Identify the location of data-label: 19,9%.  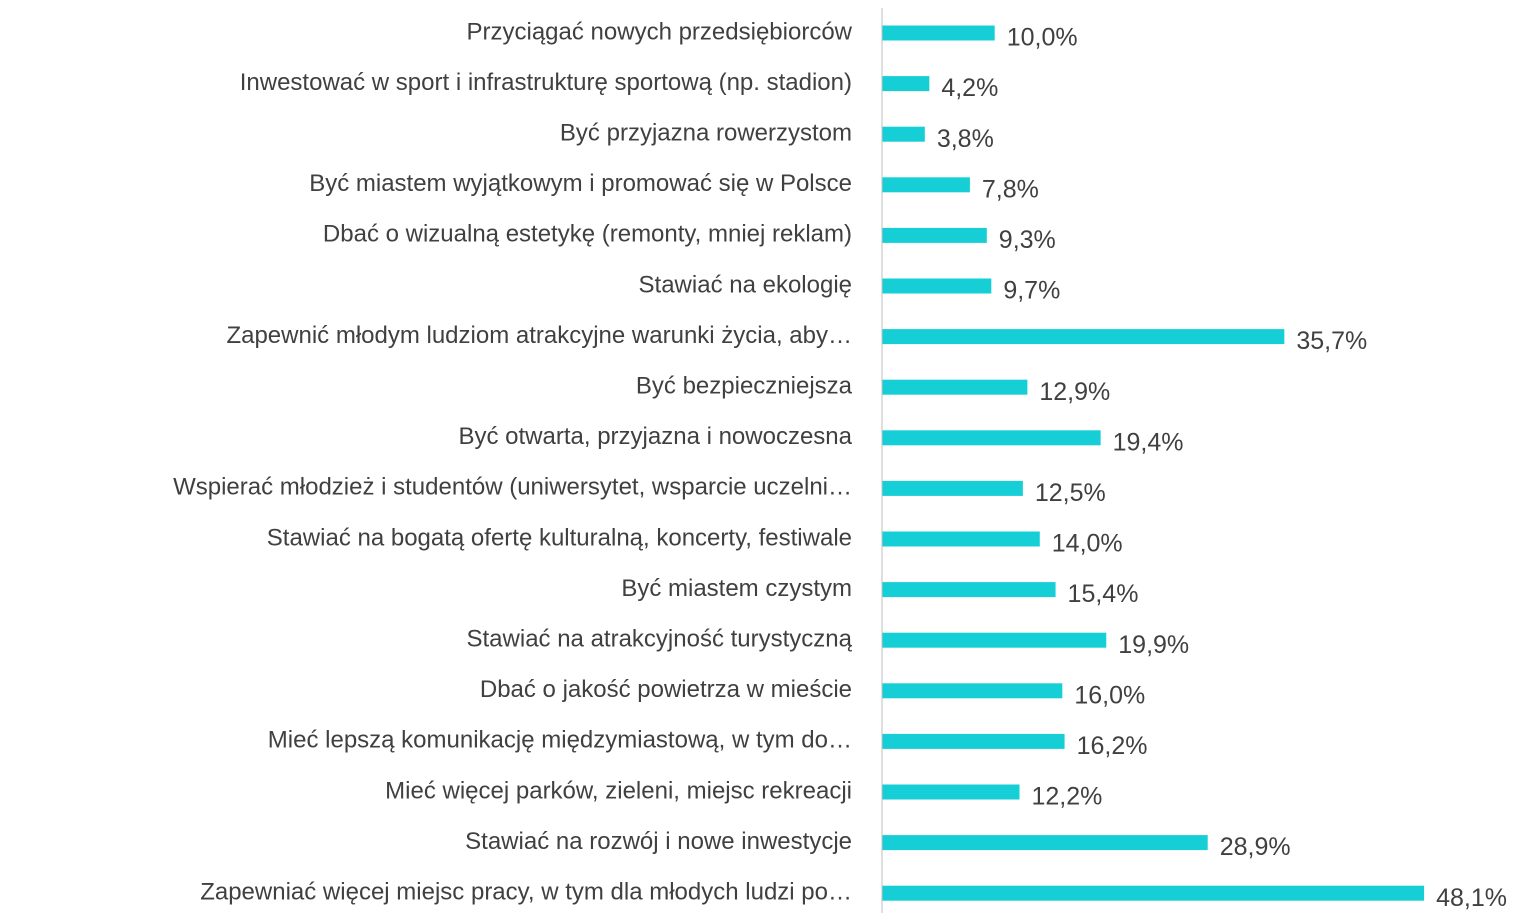
(1153, 645).